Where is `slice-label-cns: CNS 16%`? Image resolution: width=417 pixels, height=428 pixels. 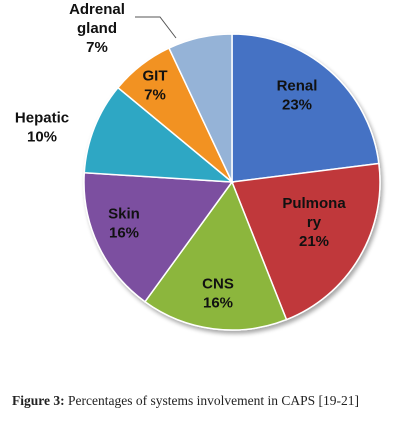
slice-label-cns: CNS 16% is located at coordinates (218, 294).